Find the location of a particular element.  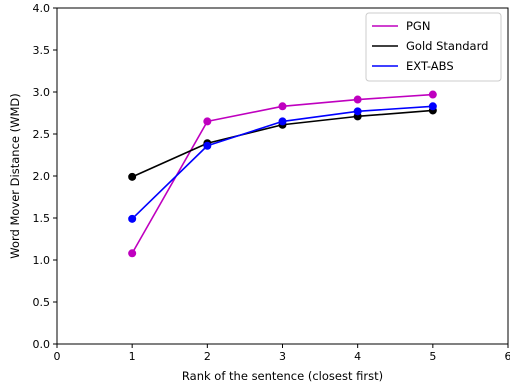

legend-label: PGN is located at coordinates (418, 26).